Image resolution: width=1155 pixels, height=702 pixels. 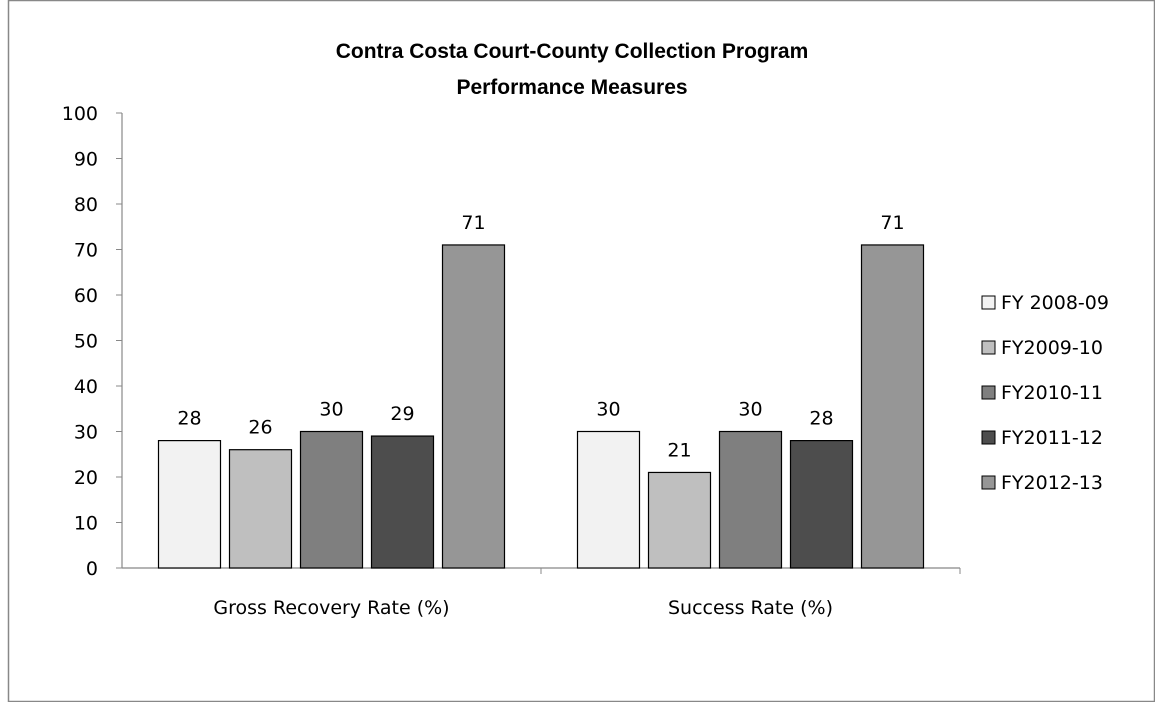 I want to click on y-tick-label: 20, so click(x=86, y=478).